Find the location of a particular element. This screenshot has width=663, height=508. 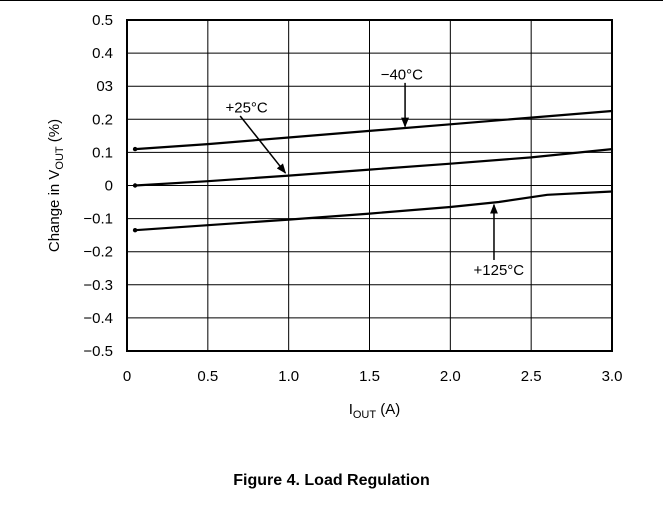

series-label: +125°C is located at coordinates (499, 270).